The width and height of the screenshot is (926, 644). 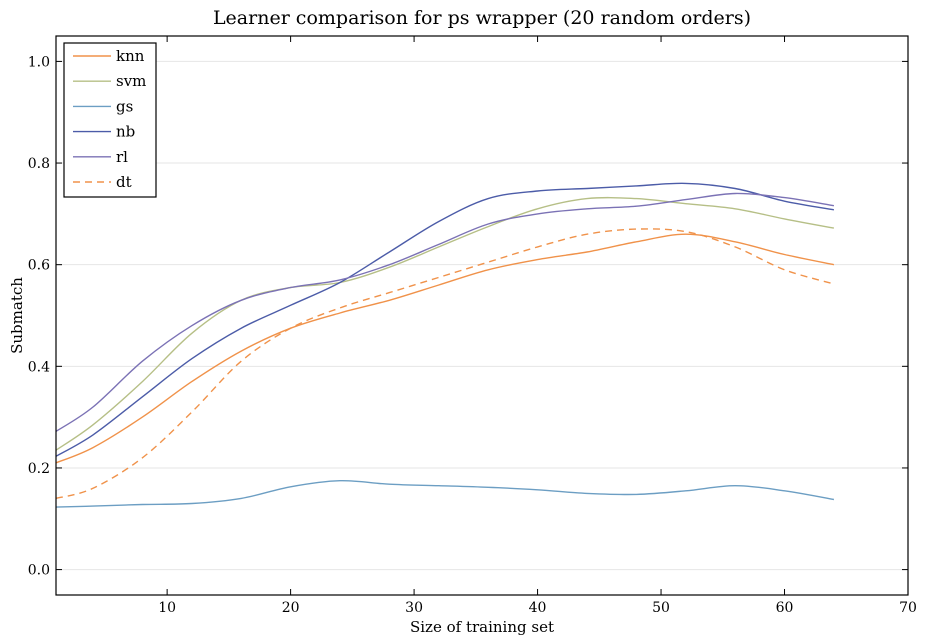 What do you see at coordinates (39, 62) in the screenshot?
I see `y-tick-label: 1.0` at bounding box center [39, 62].